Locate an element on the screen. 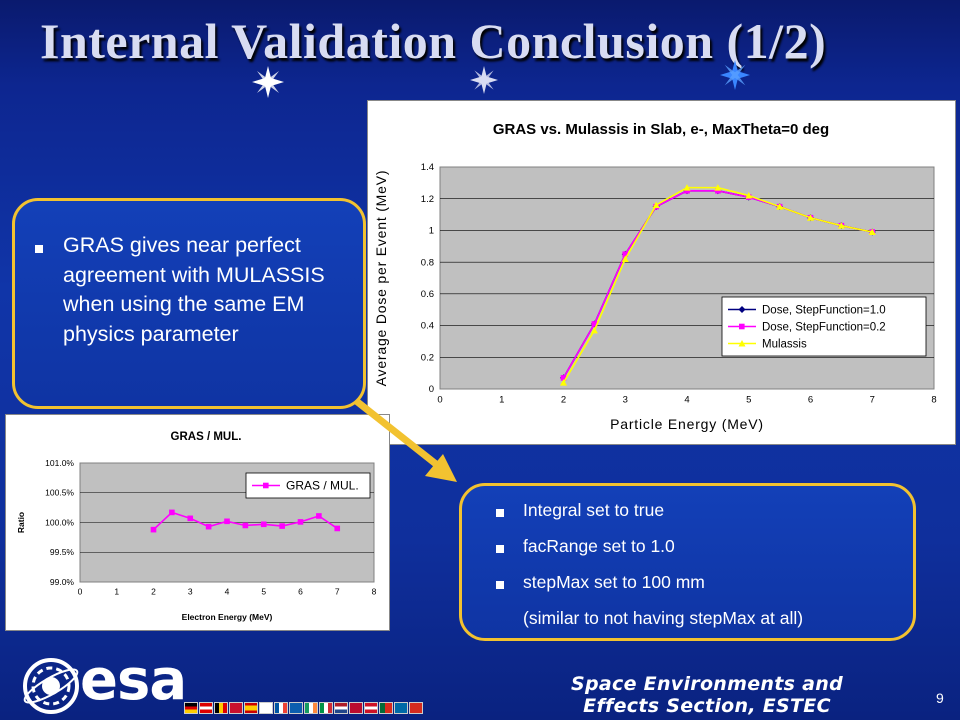 This screenshot has height=720, width=960. legend-label: Mulassis is located at coordinates (784, 344).